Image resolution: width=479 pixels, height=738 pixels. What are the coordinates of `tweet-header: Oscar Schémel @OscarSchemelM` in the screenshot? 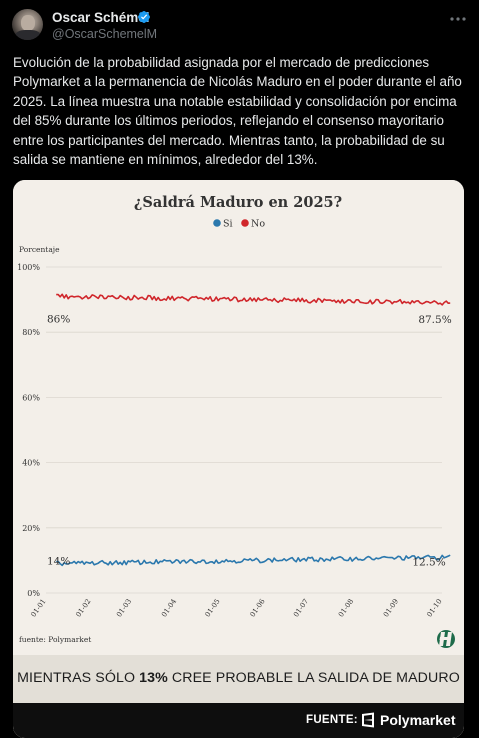 It's located at (239, 25).